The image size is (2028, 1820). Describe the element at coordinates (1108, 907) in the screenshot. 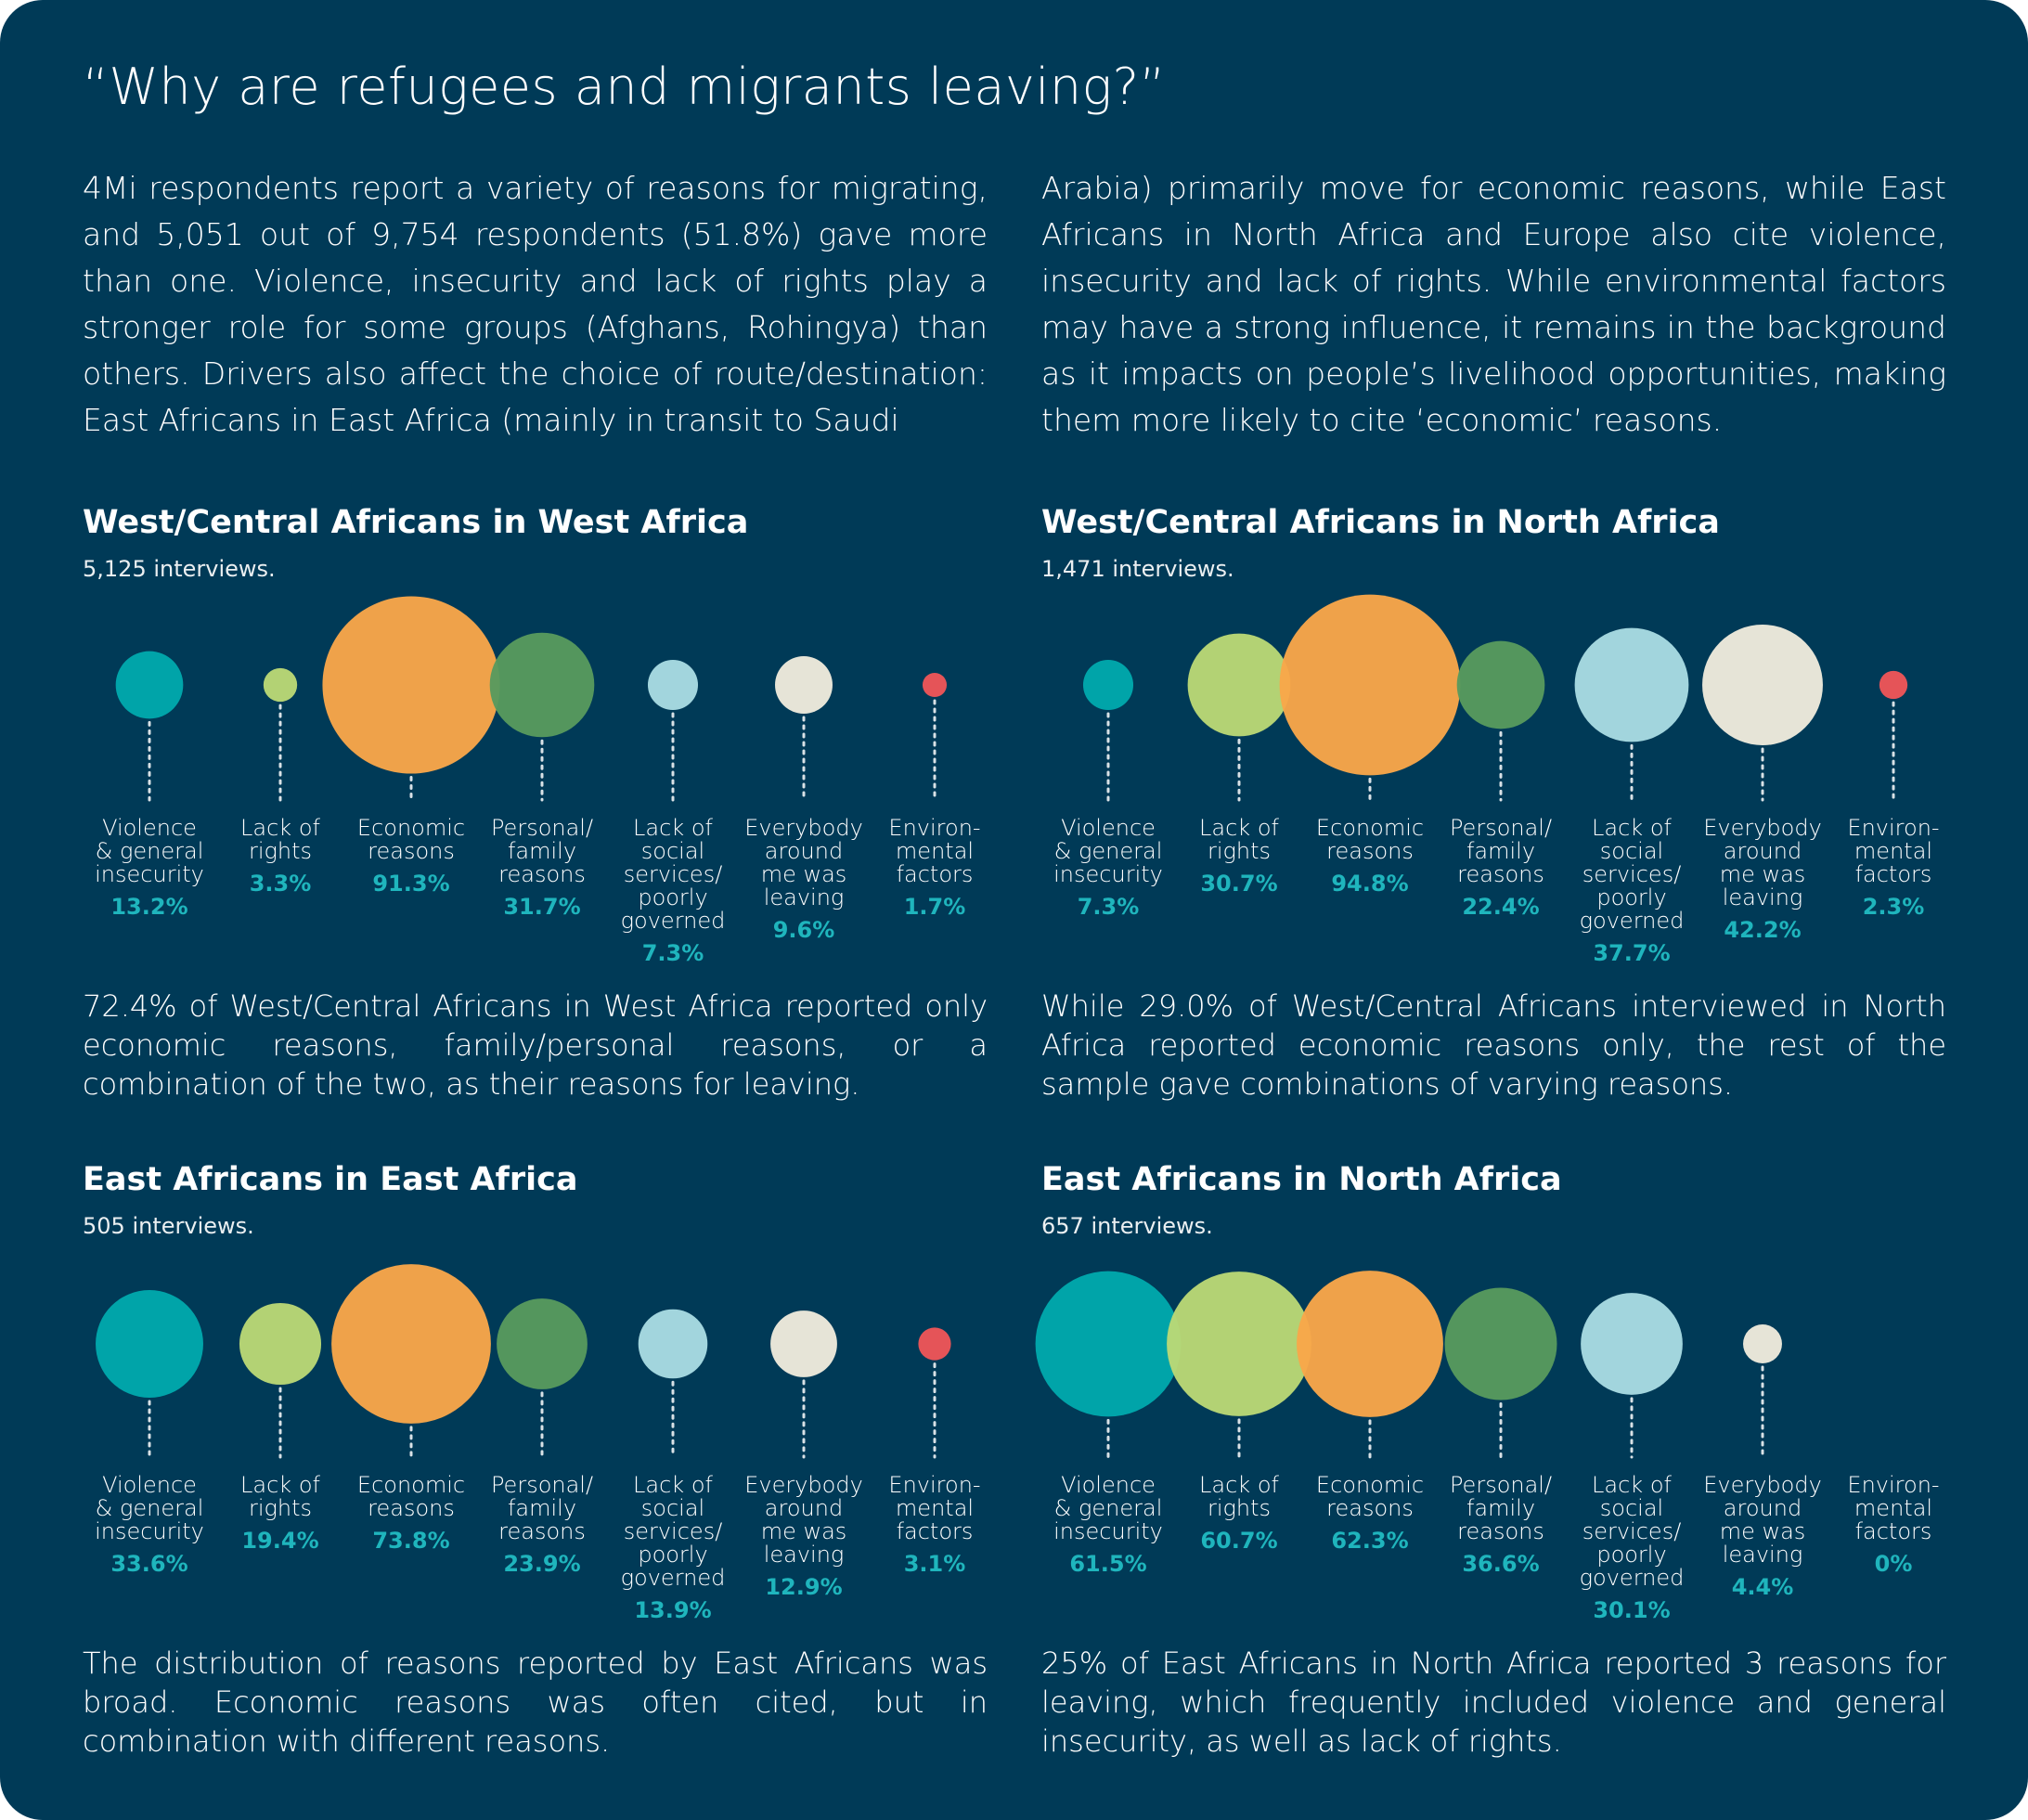

I see `percent-label-violence: 7.3%` at that location.